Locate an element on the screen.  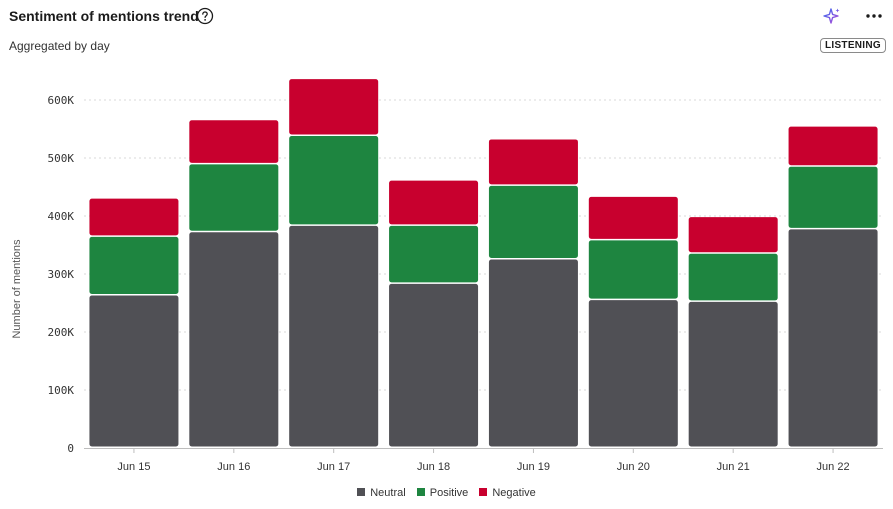
legend-item-neutral: Neutral is located at coordinates (381, 493).